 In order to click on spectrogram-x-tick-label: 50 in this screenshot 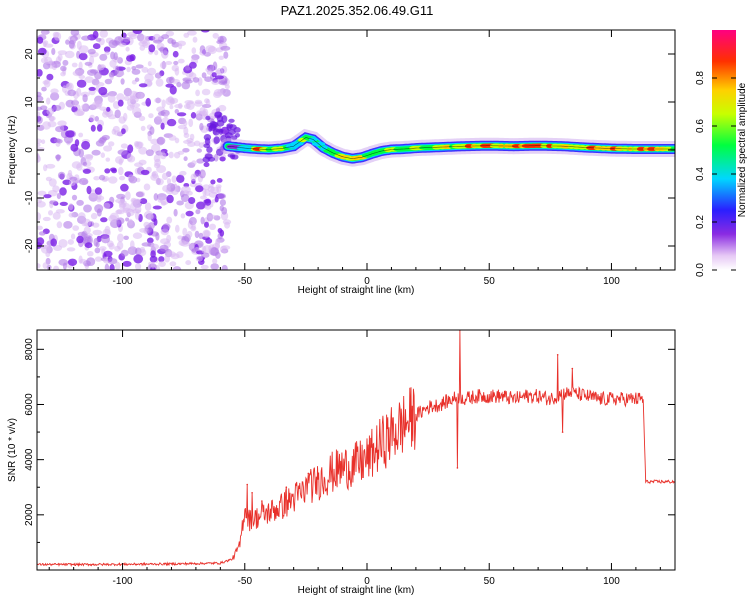, I will do `click(490, 281)`.